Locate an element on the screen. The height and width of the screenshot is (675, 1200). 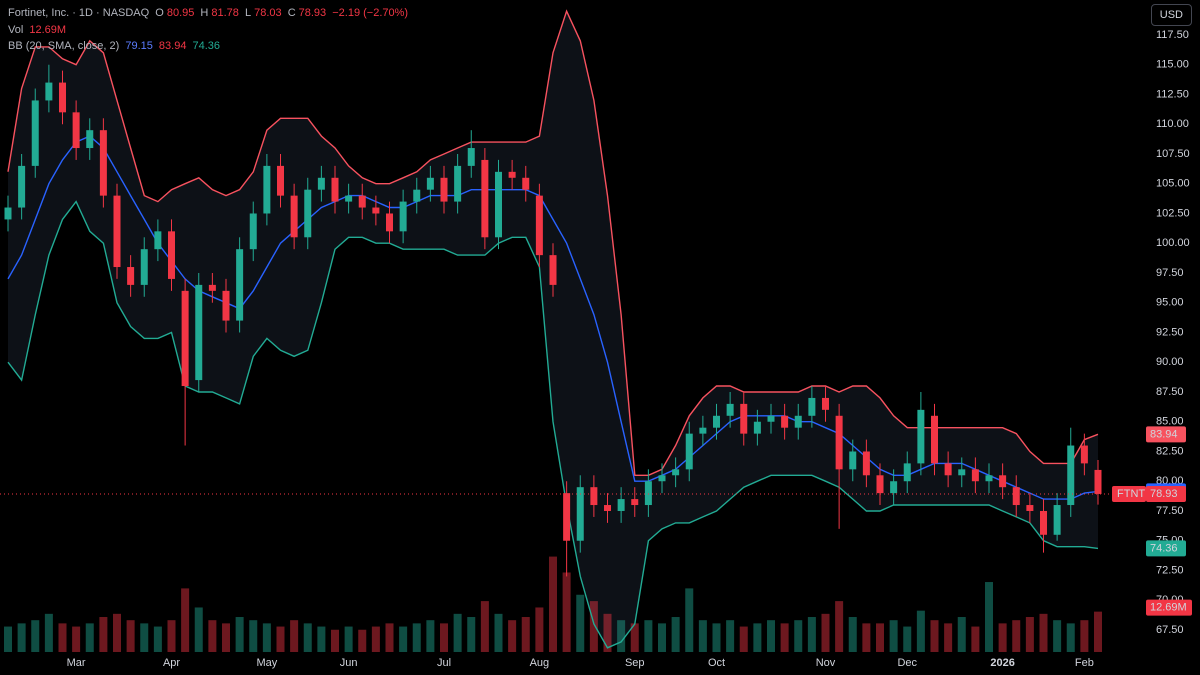
x-tick-label: Oct is located at coordinates (716, 663).